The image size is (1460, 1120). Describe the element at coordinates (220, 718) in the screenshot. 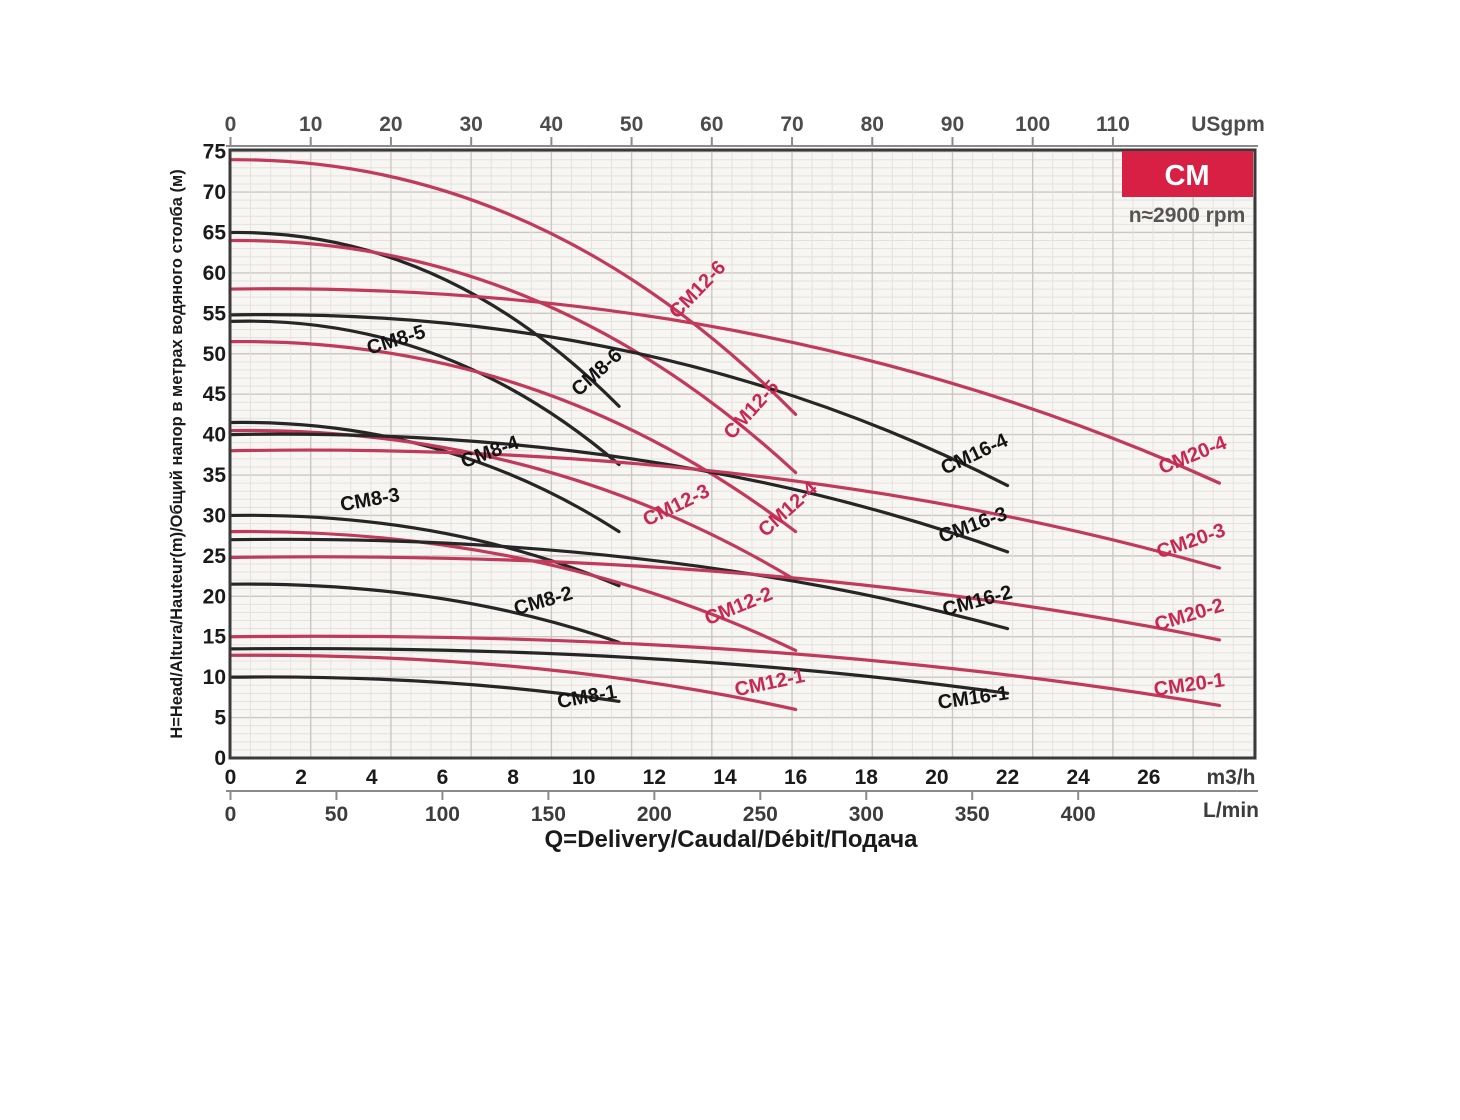

I see `left-axis-tick-label: 5` at that location.